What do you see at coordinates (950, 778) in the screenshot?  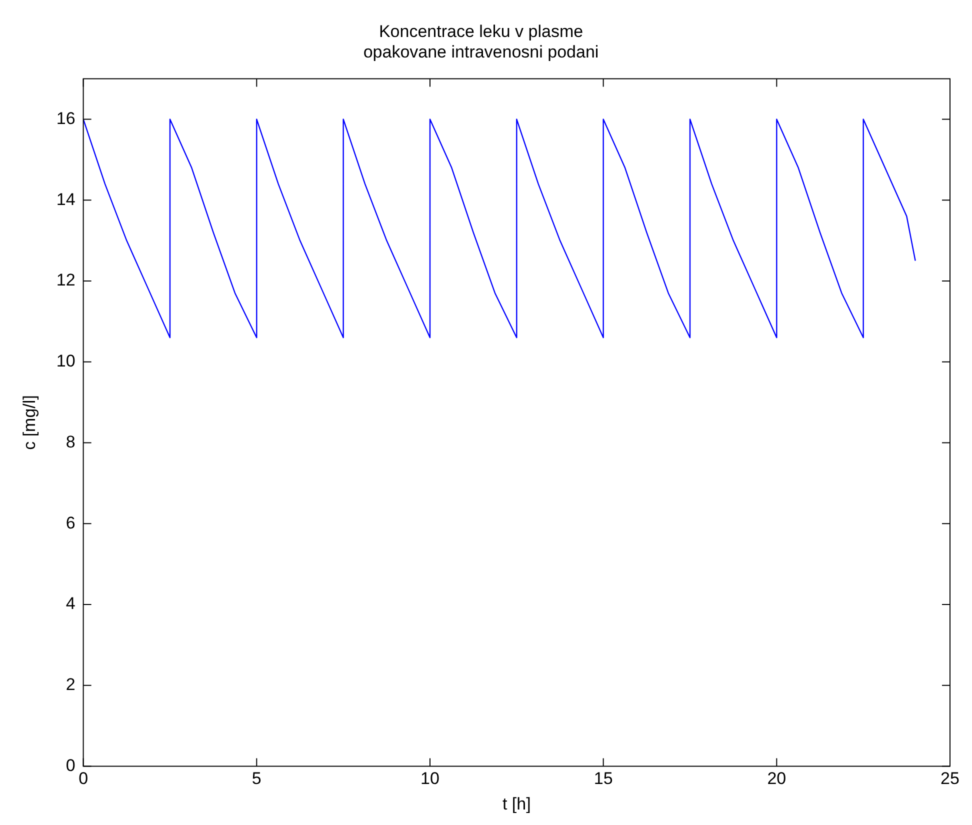 I see `x-tick-label: 25` at bounding box center [950, 778].